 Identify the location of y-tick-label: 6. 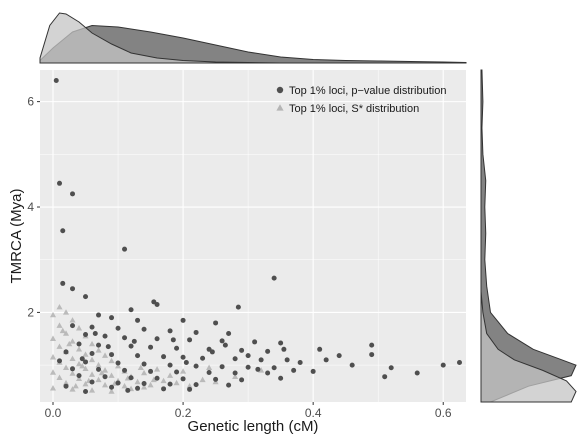
(30, 102).